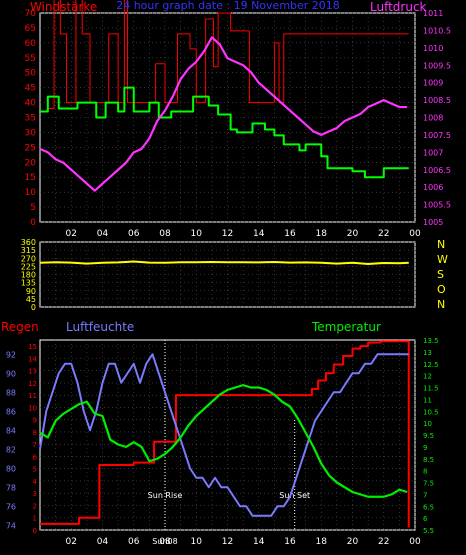  Describe the element at coordinates (433, 152) in the screenshot. I see `pressure-tick-label: 1007` at that location.